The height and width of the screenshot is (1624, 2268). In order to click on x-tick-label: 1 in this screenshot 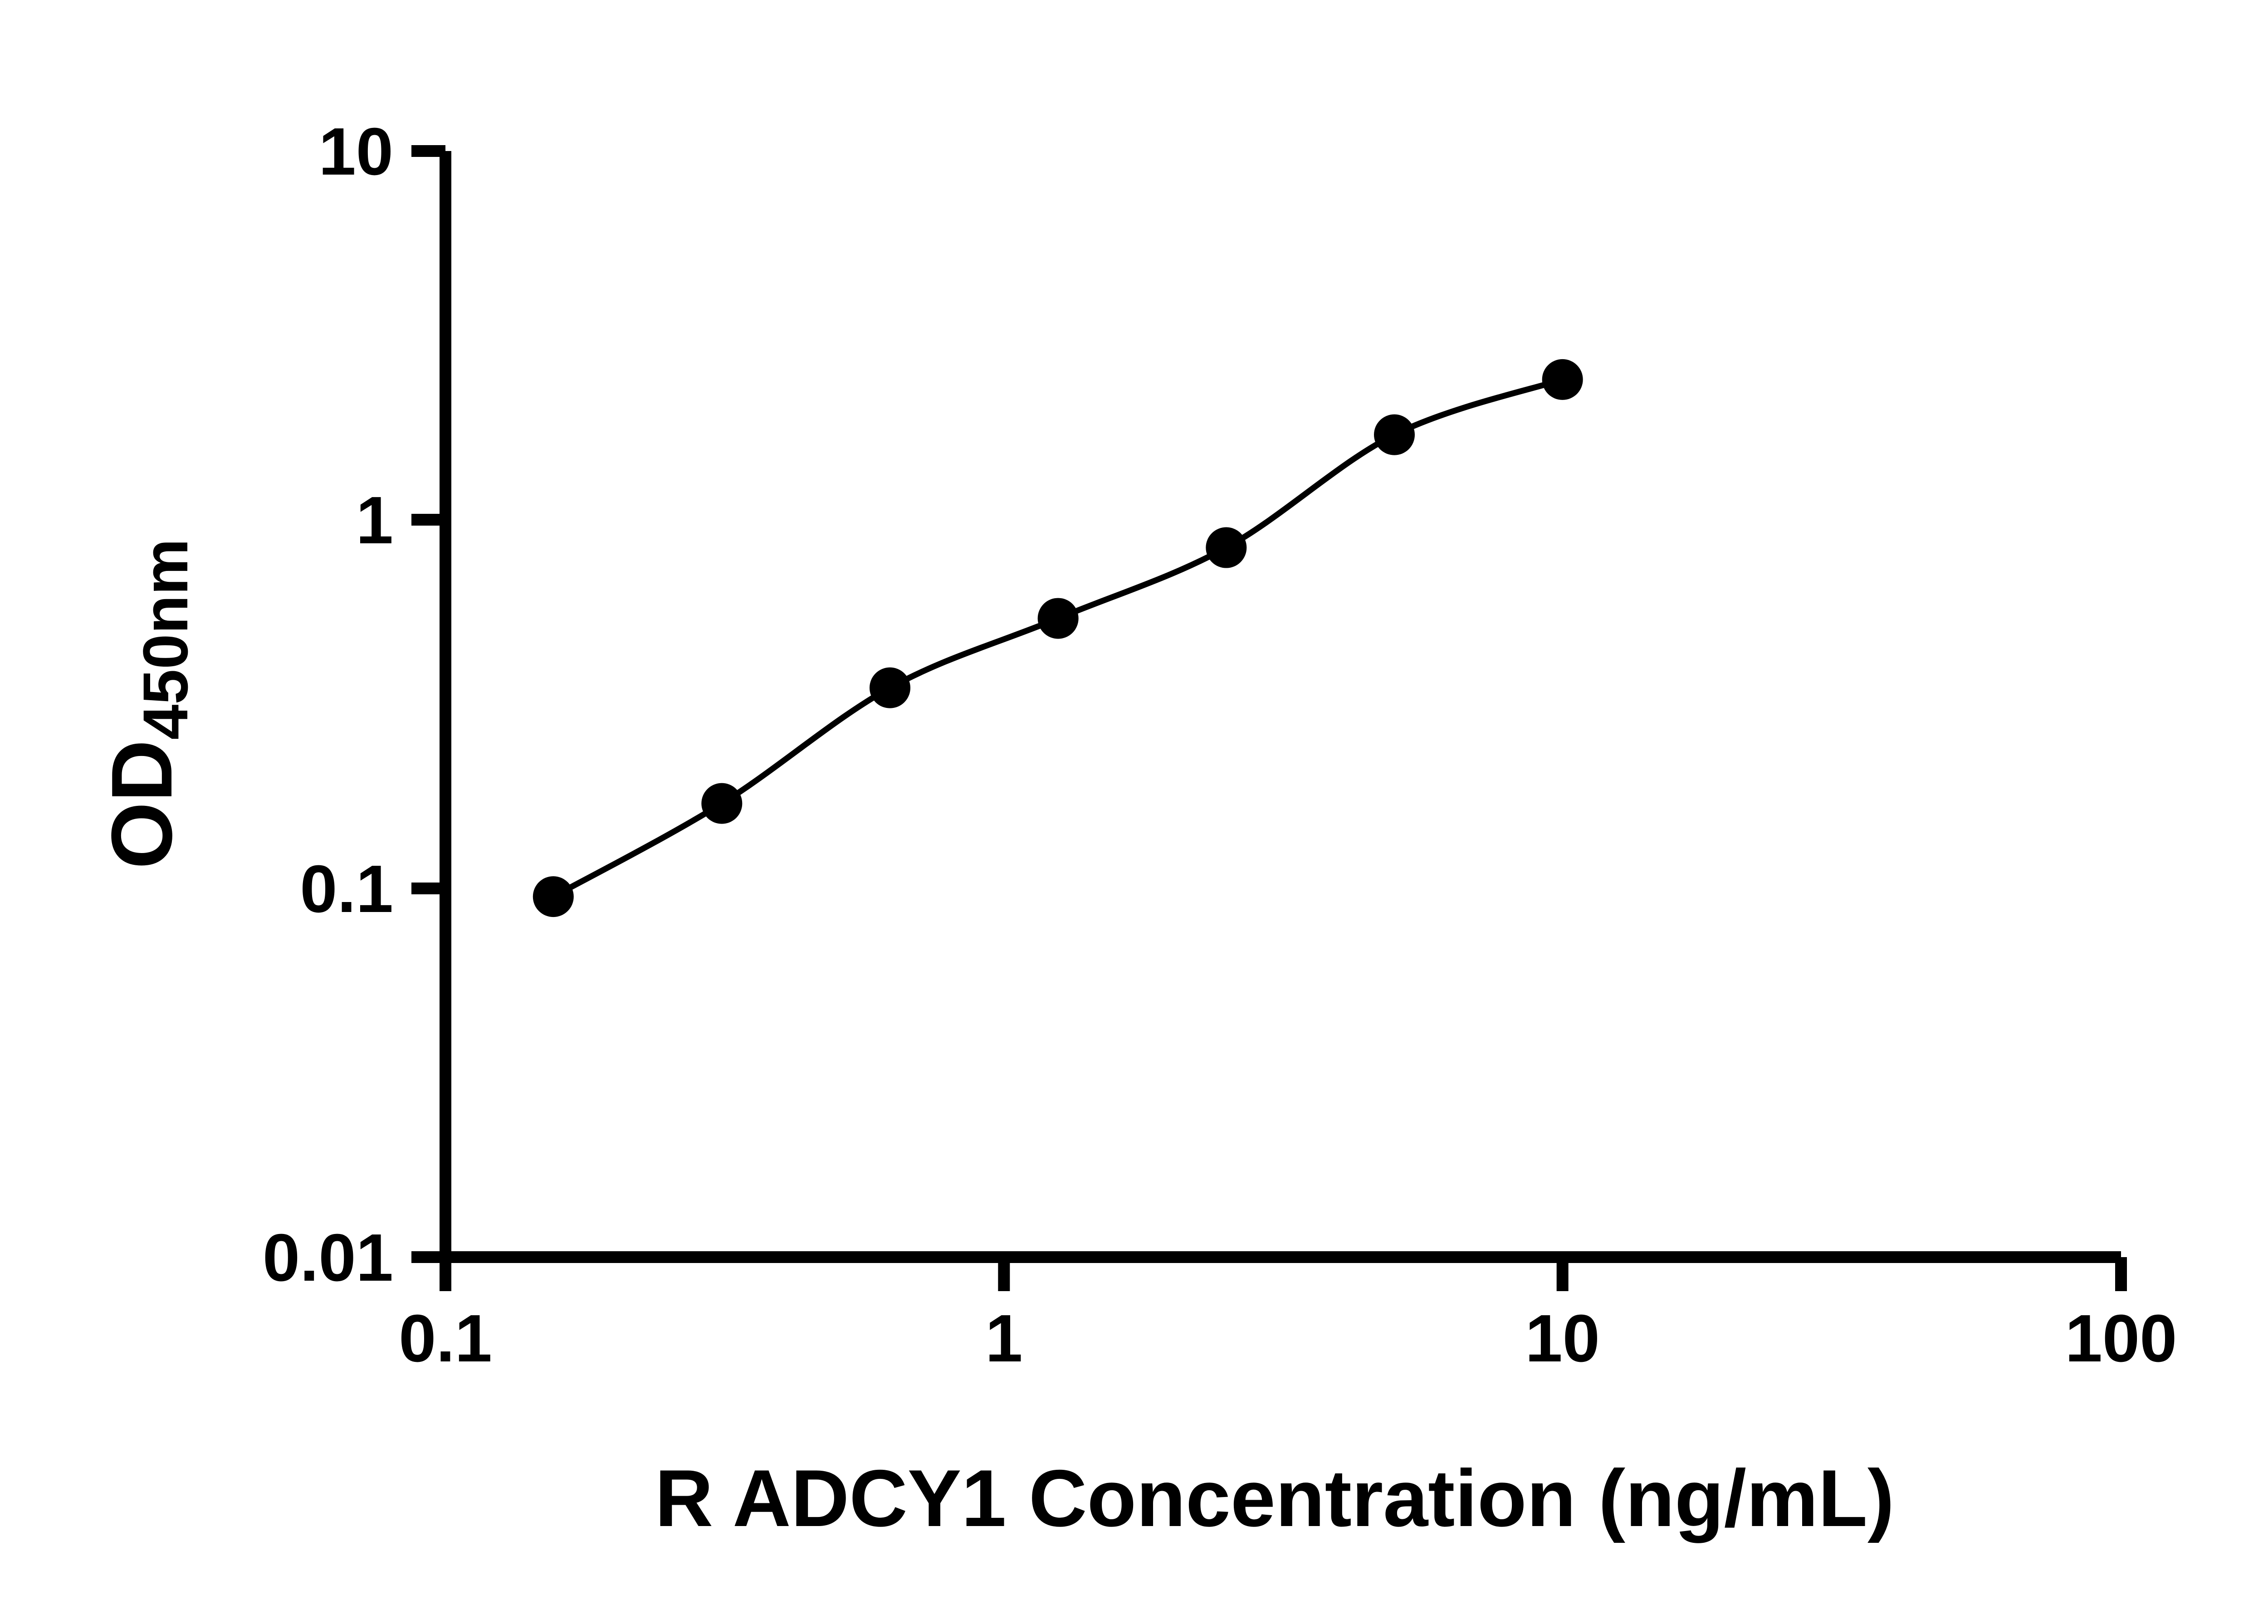, I will do `click(1004, 1338)`.